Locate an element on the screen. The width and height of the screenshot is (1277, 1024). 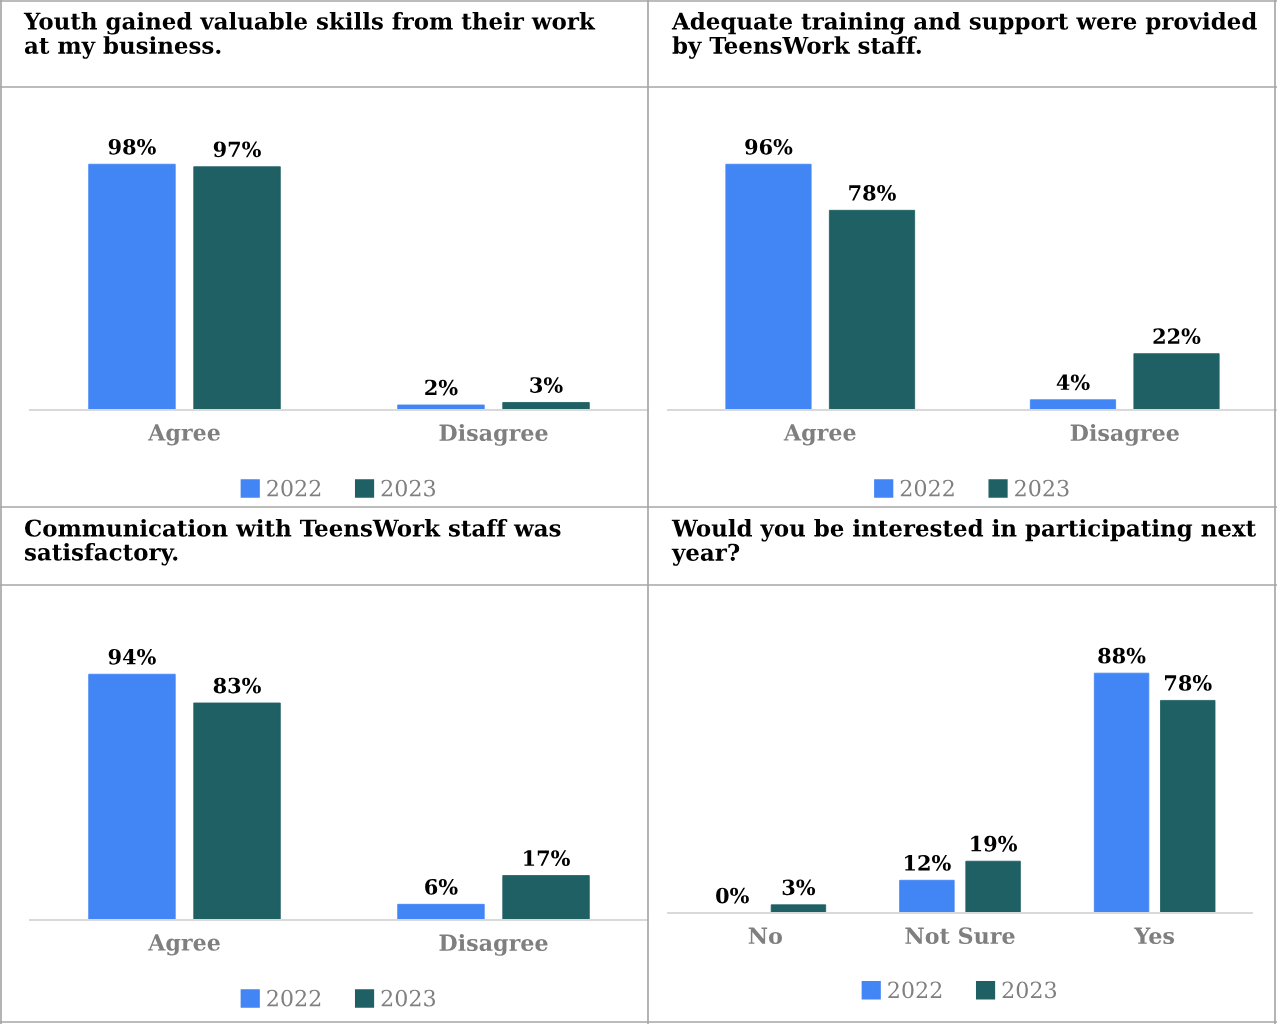
data-label: 22% is located at coordinates (1177, 336).